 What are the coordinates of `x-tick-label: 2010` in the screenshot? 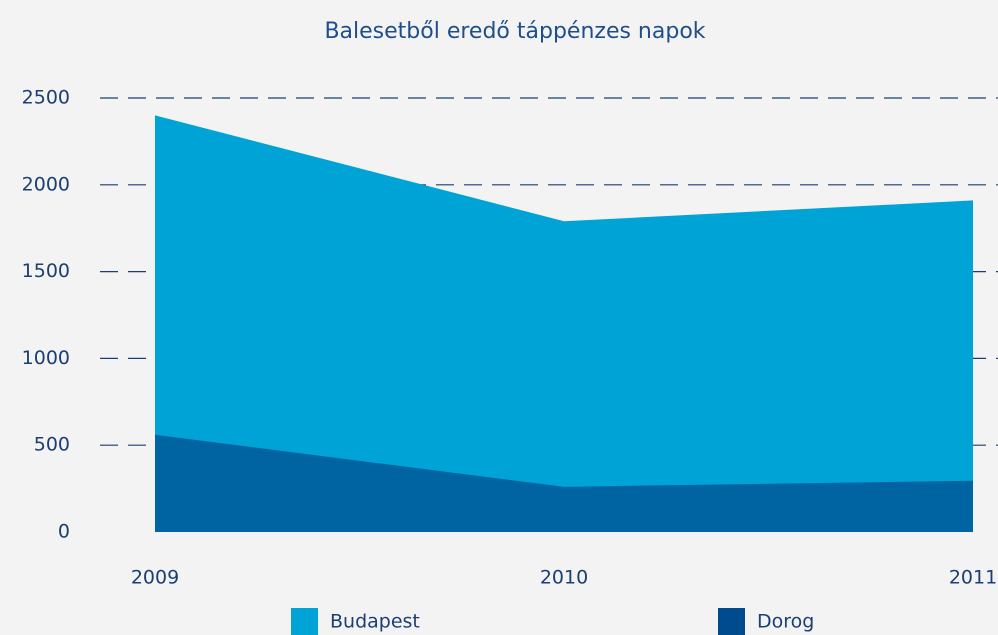 It's located at (564, 578).